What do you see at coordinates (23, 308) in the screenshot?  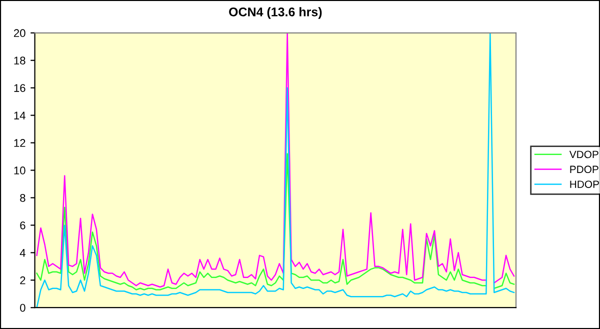 I see `y-tick-label: 0` at bounding box center [23, 308].